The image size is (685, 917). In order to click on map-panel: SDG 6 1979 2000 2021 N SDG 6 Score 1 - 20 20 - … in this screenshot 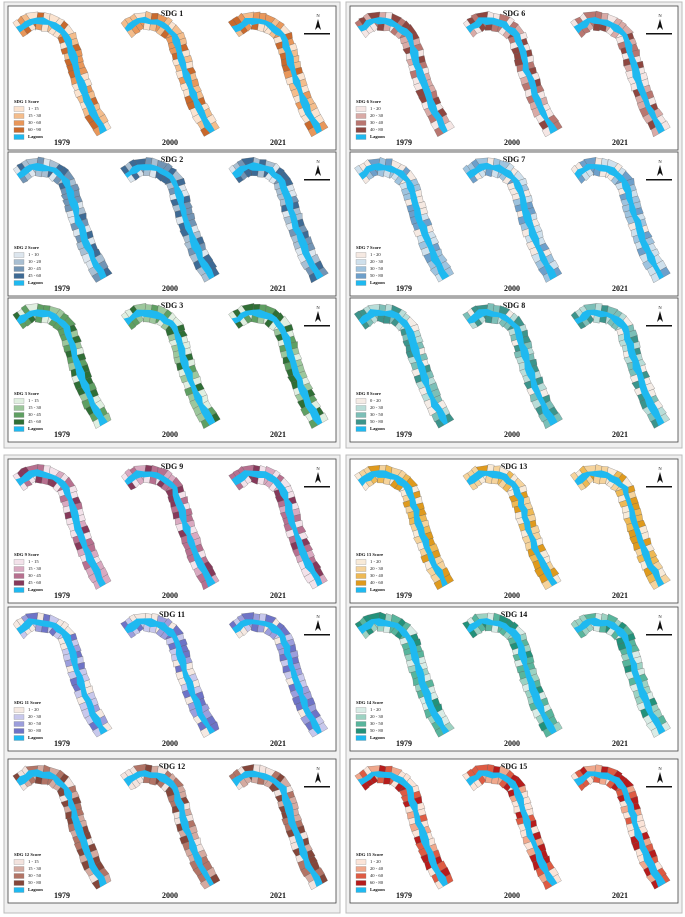, I will do `click(514, 78)`.